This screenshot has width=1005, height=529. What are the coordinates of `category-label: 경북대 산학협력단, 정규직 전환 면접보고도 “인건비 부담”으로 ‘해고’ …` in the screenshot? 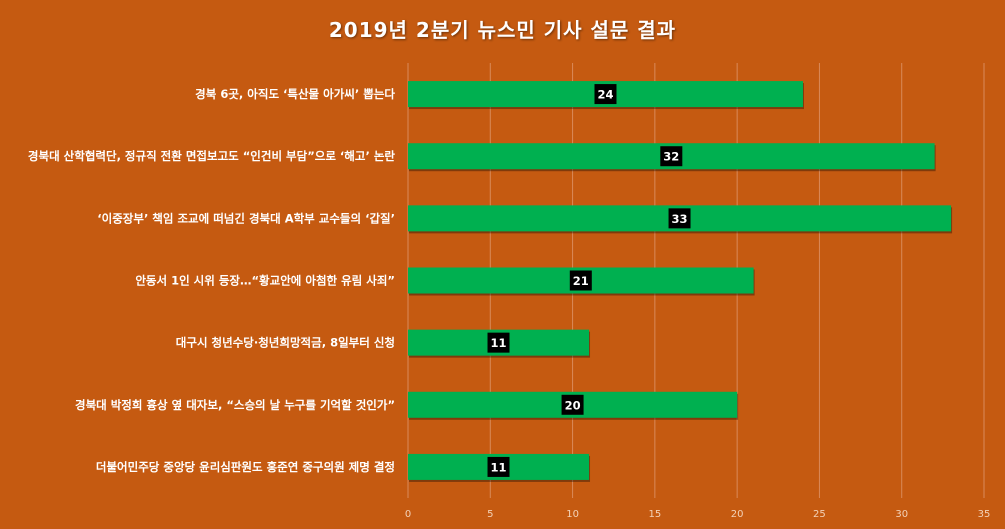 It's located at (211, 156).